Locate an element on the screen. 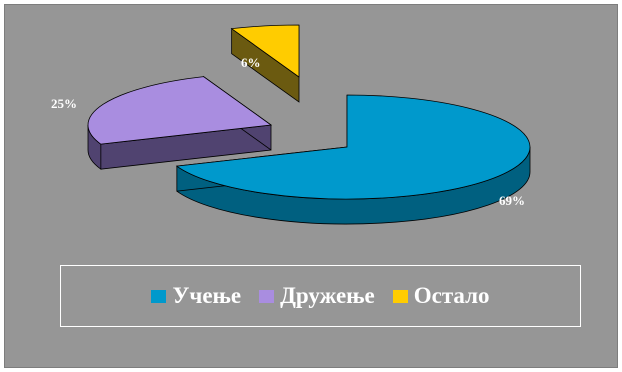 The height and width of the screenshot is (372, 622). legend-label-druzhenje: Дружење is located at coordinates (327, 295).